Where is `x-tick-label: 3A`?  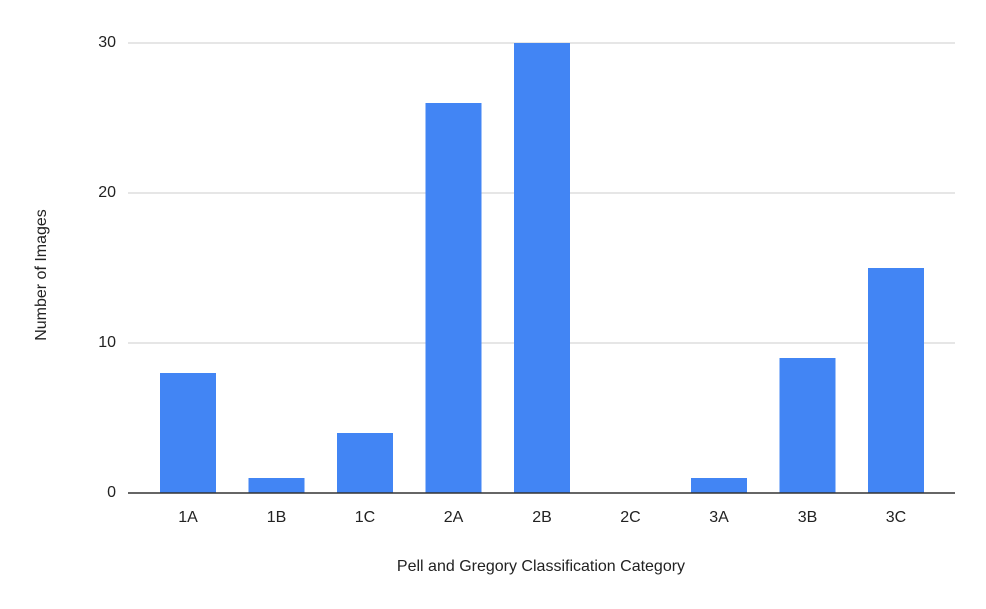
x-tick-label: 3A is located at coordinates (719, 517).